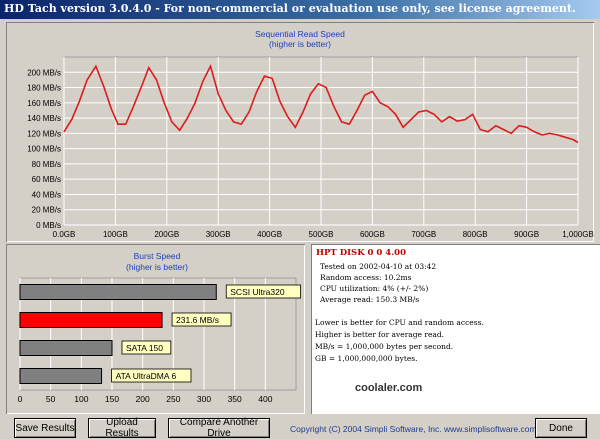  Describe the element at coordinates (51, 399) in the screenshot. I see `burst-x-tick-label: 50` at that location.